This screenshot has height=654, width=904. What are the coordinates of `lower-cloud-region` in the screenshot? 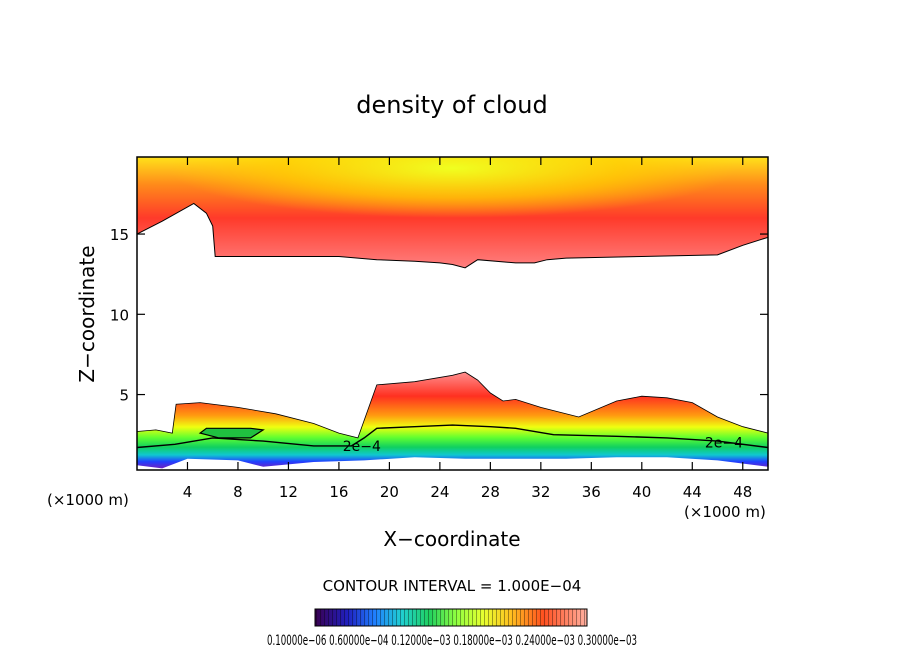 It's located at (452, 420).